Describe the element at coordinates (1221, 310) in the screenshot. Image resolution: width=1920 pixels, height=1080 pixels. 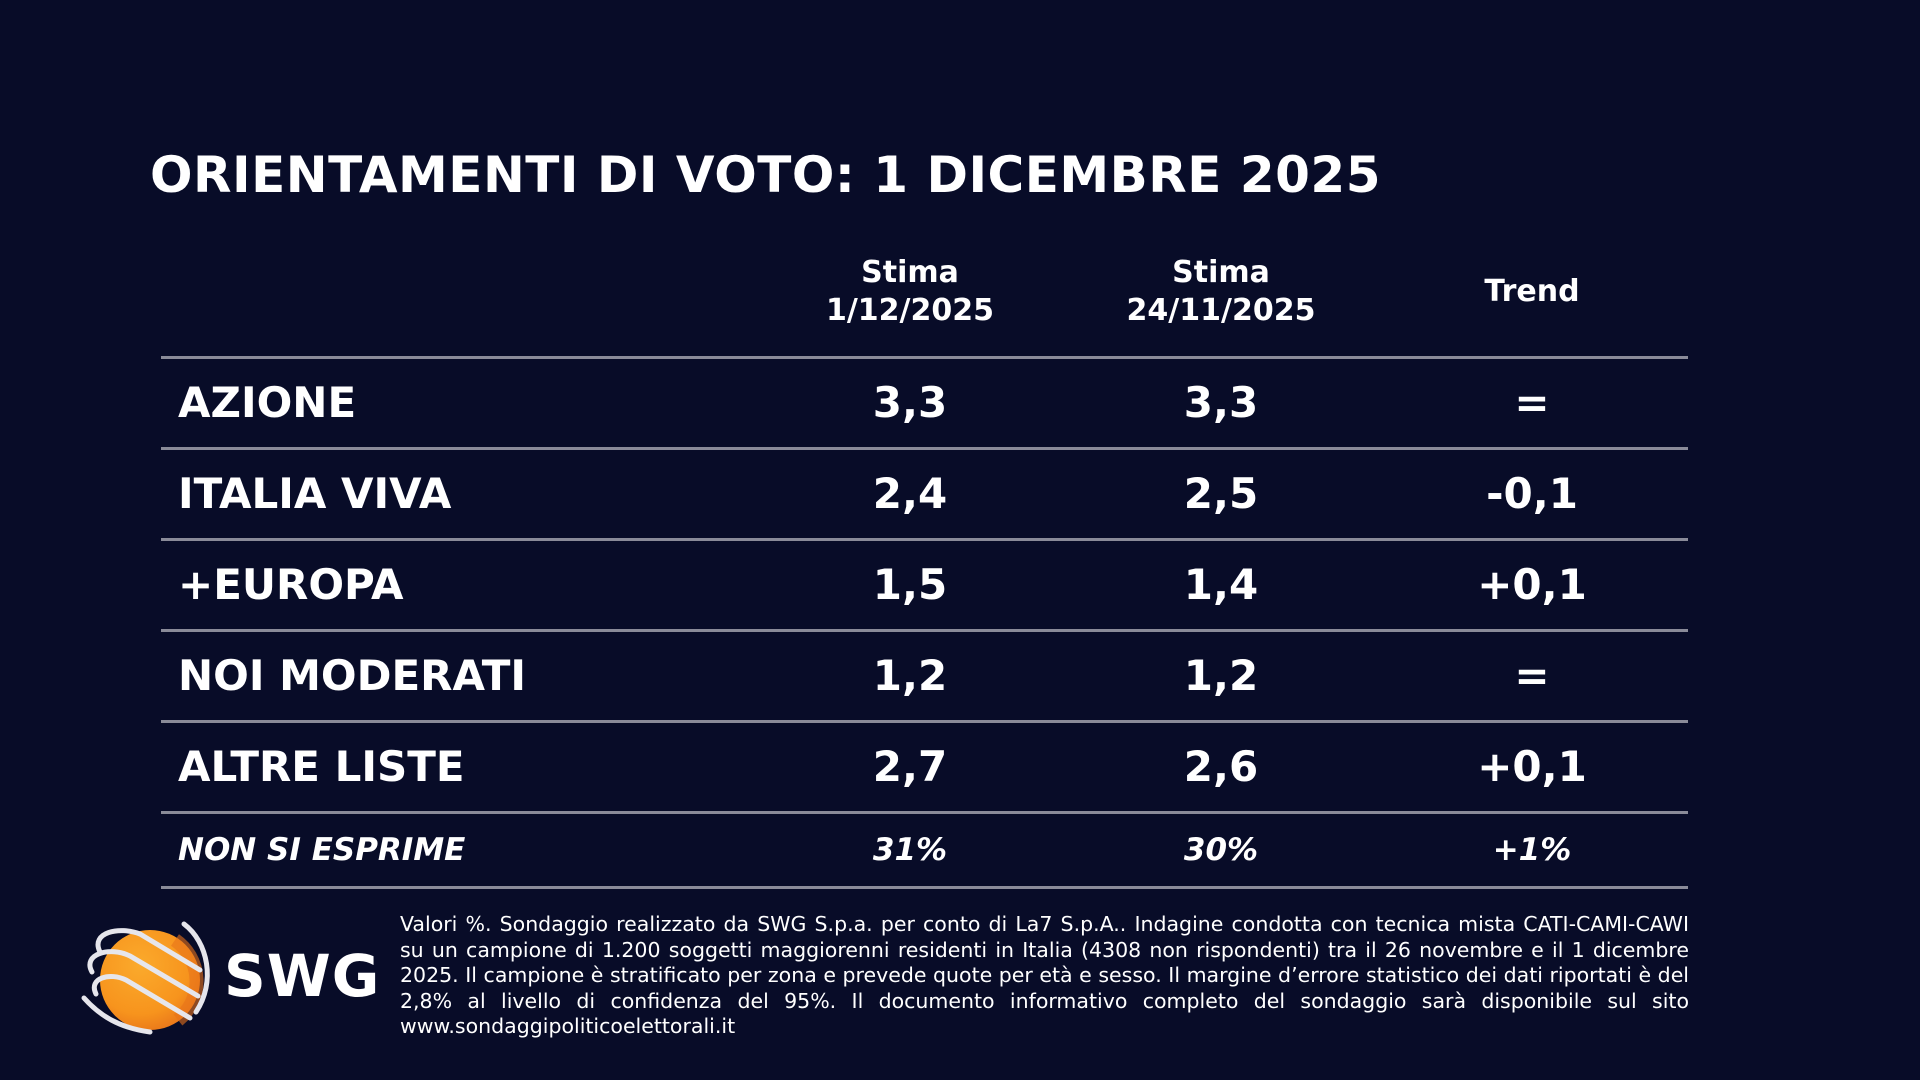
I see `header-date: 24/11/2025` at that location.